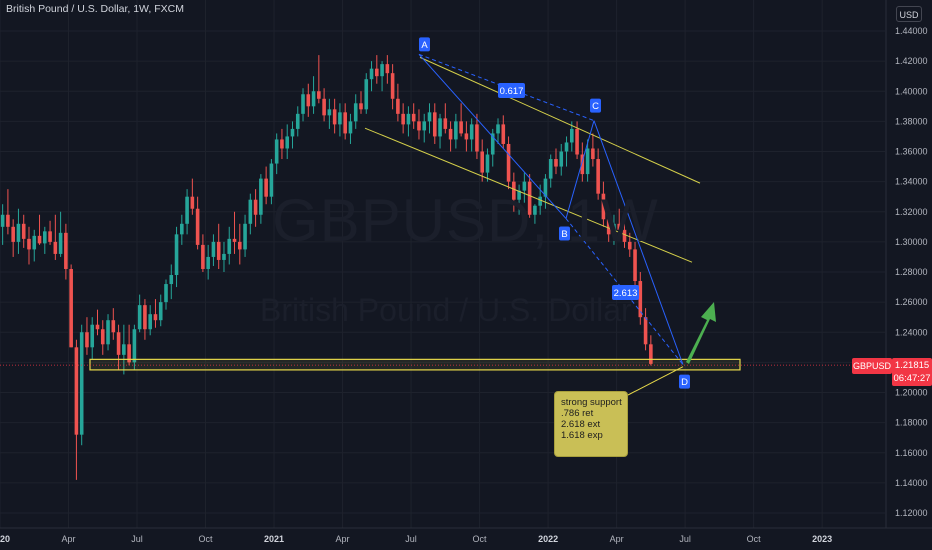  What do you see at coordinates (577, 413) in the screenshot?
I see `note-line: .786 ret` at bounding box center [577, 413].